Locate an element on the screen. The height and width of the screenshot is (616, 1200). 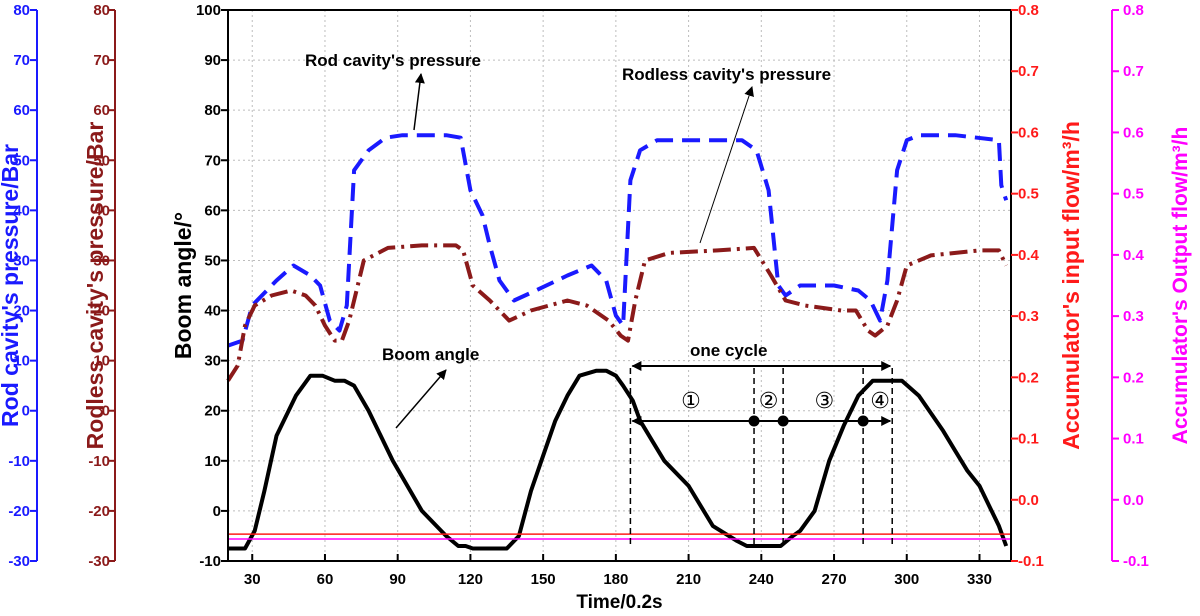
acc-in-tick-label: -0.1 is located at coordinates (1031, 561).